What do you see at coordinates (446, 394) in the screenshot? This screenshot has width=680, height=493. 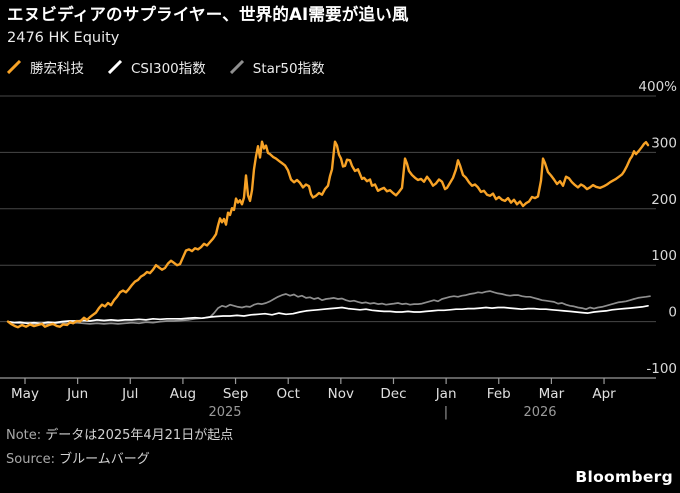 I see `month-label: Jan` at bounding box center [446, 394].